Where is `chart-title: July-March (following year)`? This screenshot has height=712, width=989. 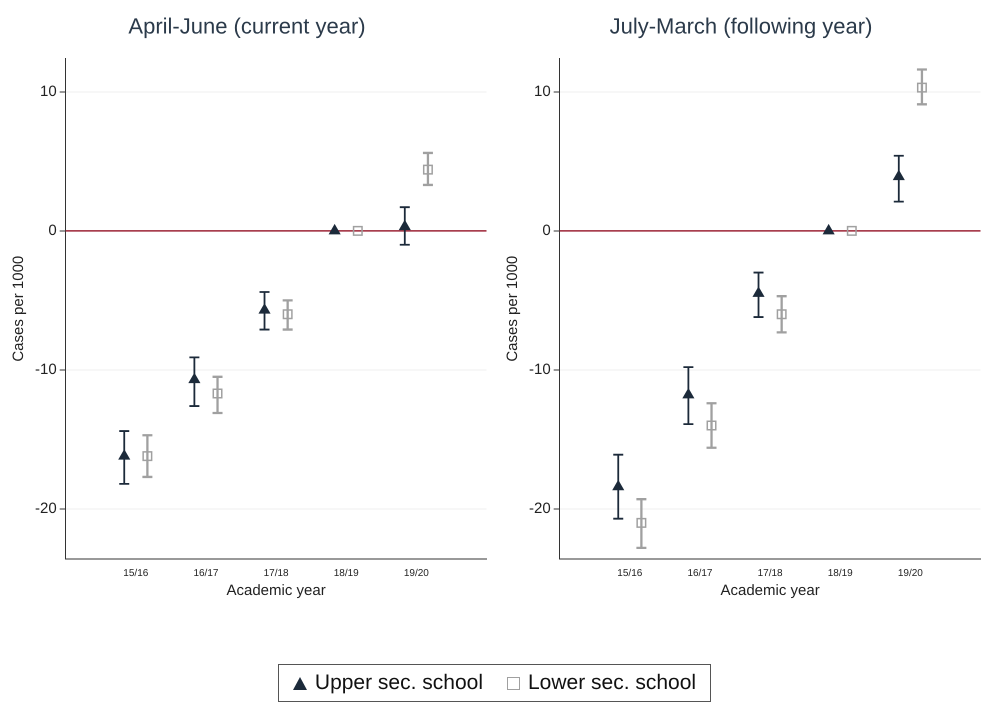 chart-title: July-March (following year) is located at coordinates (741, 25).